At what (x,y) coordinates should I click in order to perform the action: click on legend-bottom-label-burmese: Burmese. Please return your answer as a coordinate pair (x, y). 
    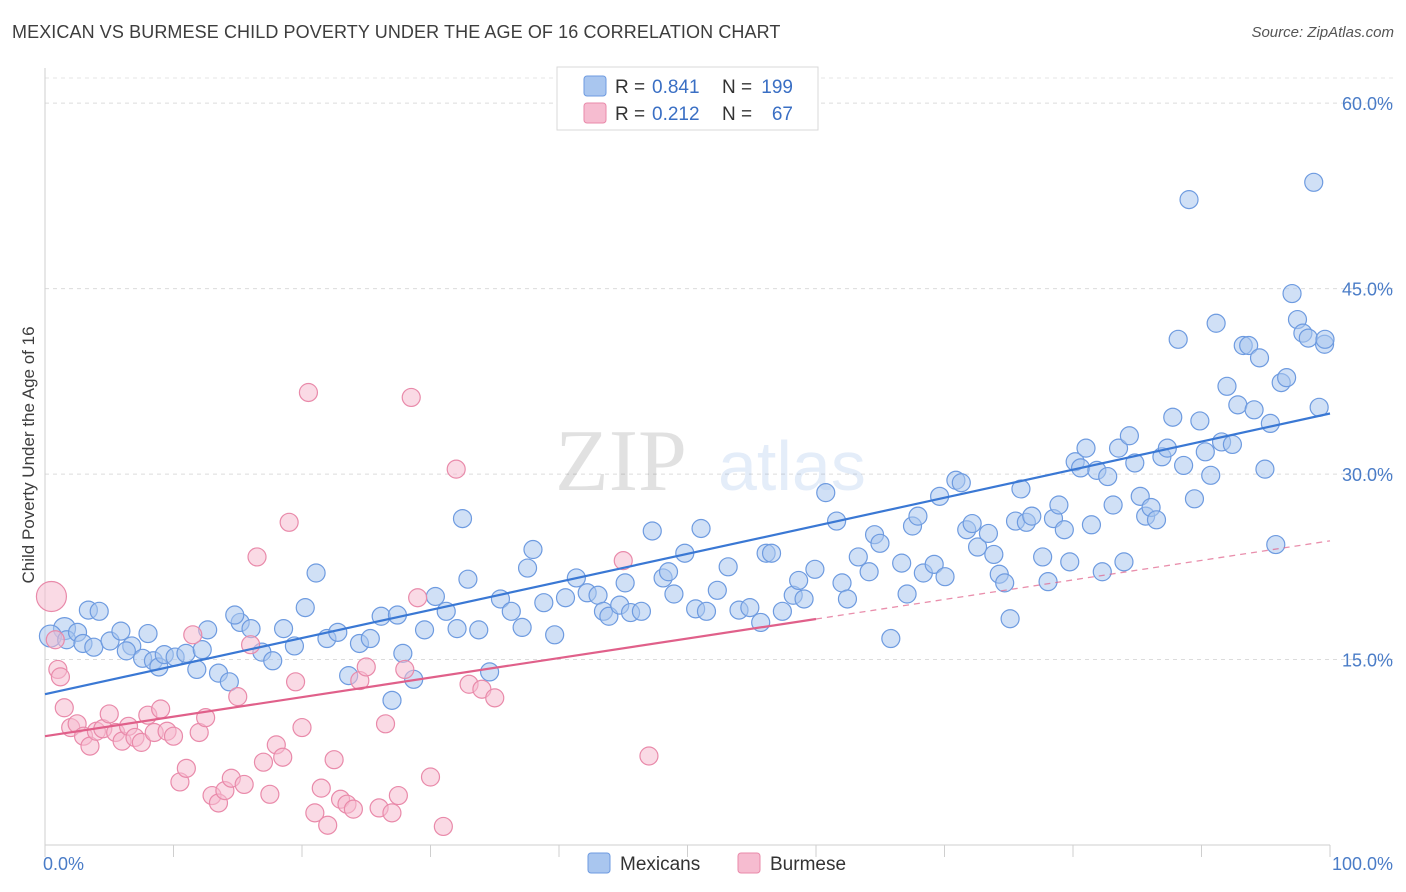
    Looking at the image, I should click on (808, 864).